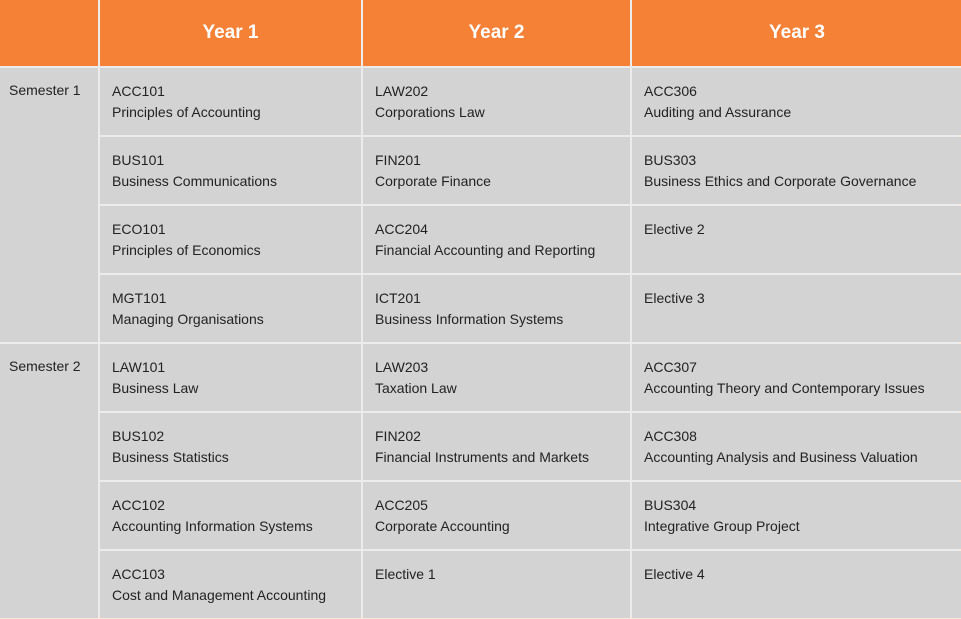 This screenshot has width=961, height=619. Describe the element at coordinates (780, 181) in the screenshot. I see `course-name: Business Ethics and Corporate Governance` at that location.